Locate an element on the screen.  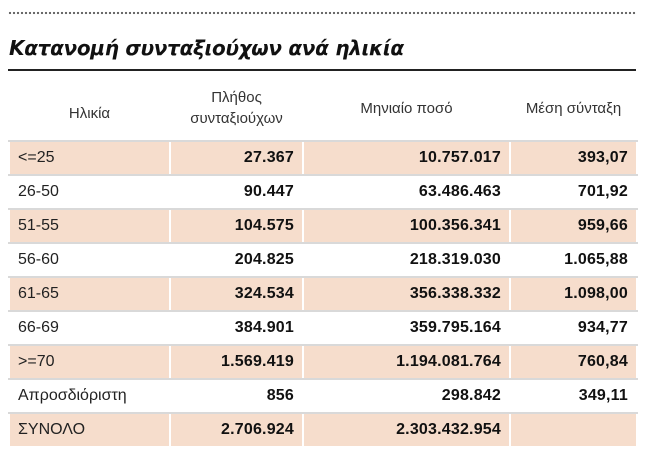
table-title: Κατανομή συνταξιούχων ανά ηλικία is located at coordinates (206, 48).